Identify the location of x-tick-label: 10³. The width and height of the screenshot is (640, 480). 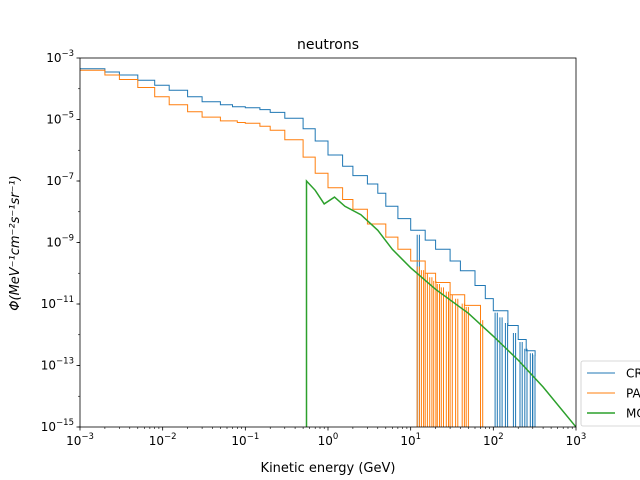
(576, 440).